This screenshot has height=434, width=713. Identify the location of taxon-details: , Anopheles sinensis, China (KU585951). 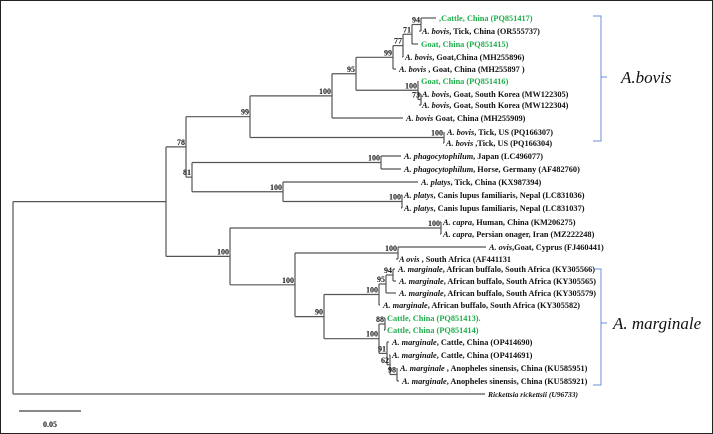
(516, 368).